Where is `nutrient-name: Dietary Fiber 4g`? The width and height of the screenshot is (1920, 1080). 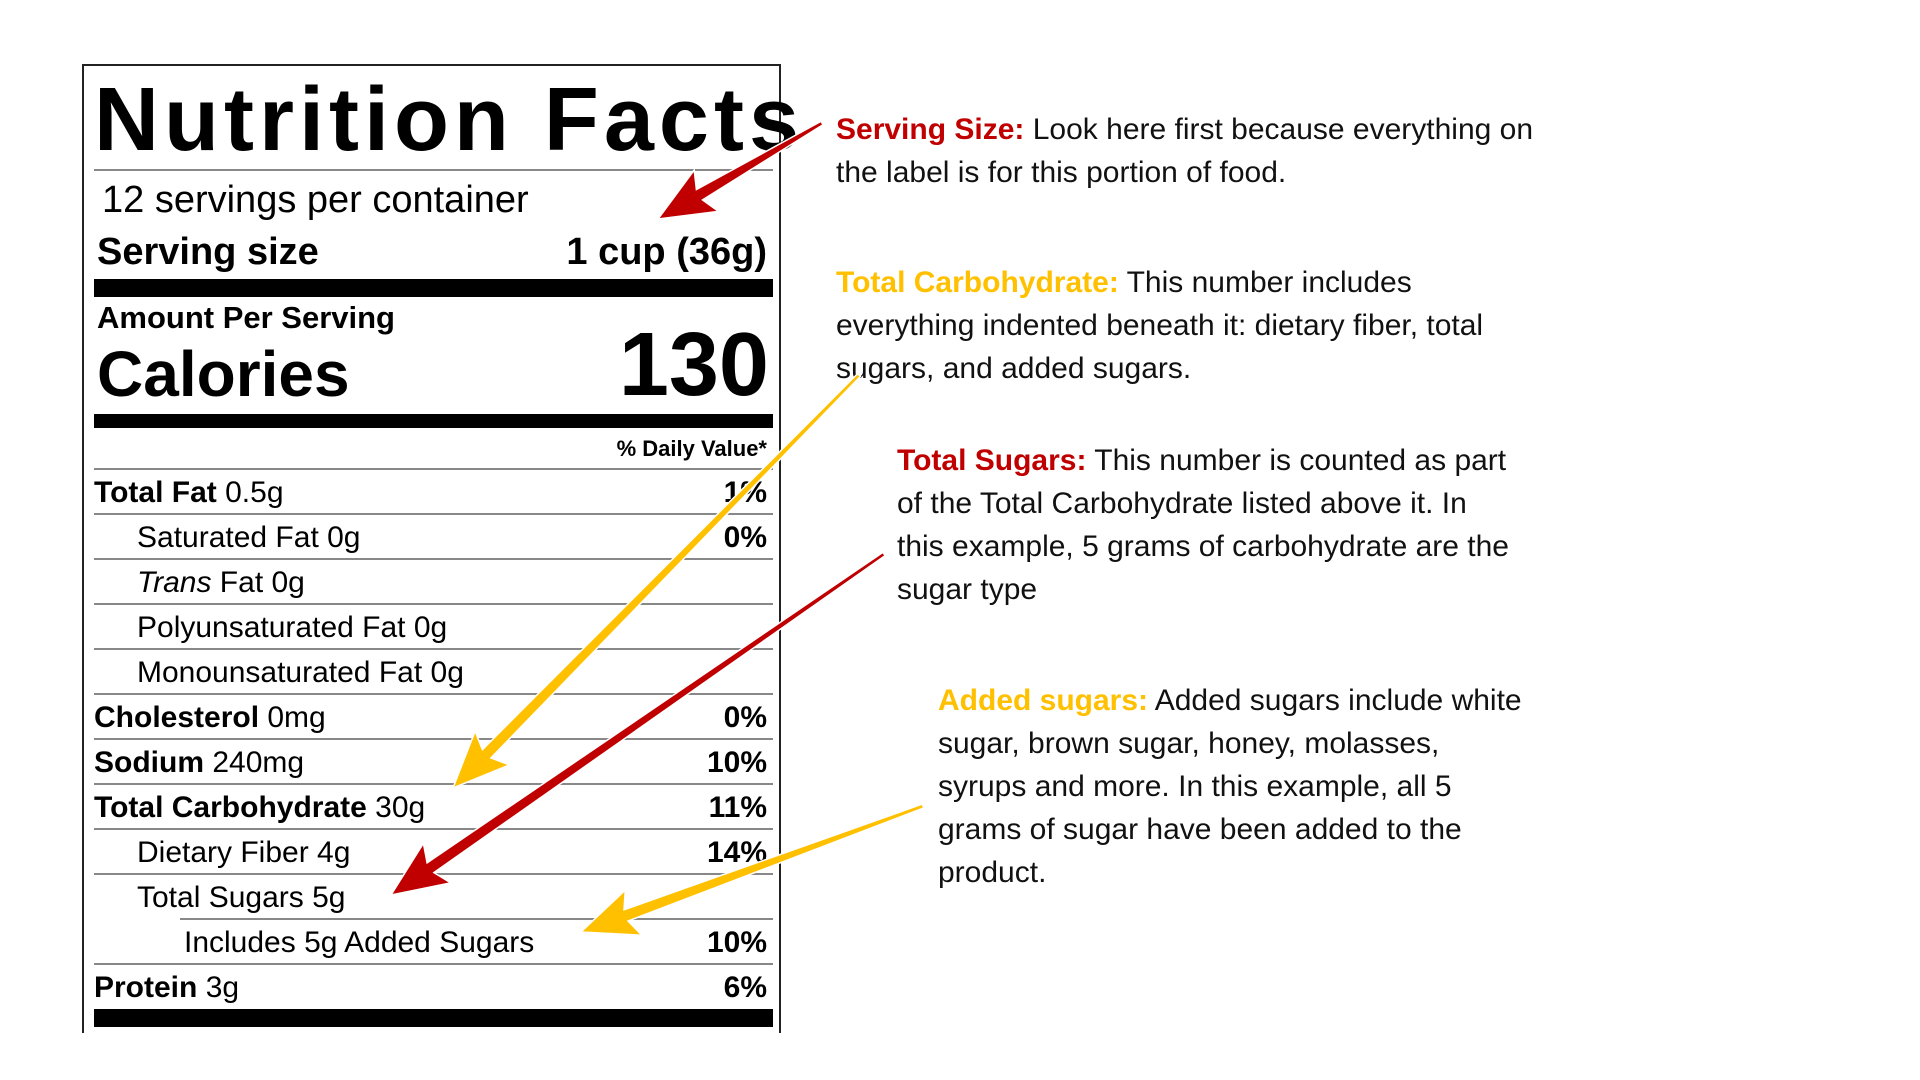 nutrient-name: Dietary Fiber 4g is located at coordinates (243, 853).